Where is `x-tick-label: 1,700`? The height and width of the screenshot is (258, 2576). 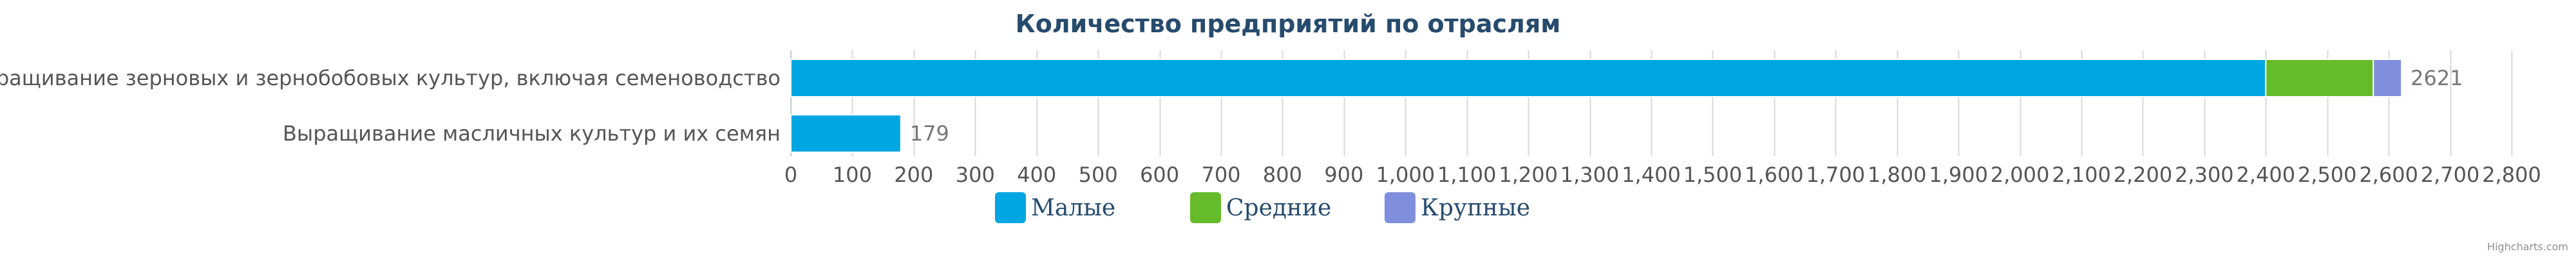
x-tick-label: 1,700 is located at coordinates (1836, 175).